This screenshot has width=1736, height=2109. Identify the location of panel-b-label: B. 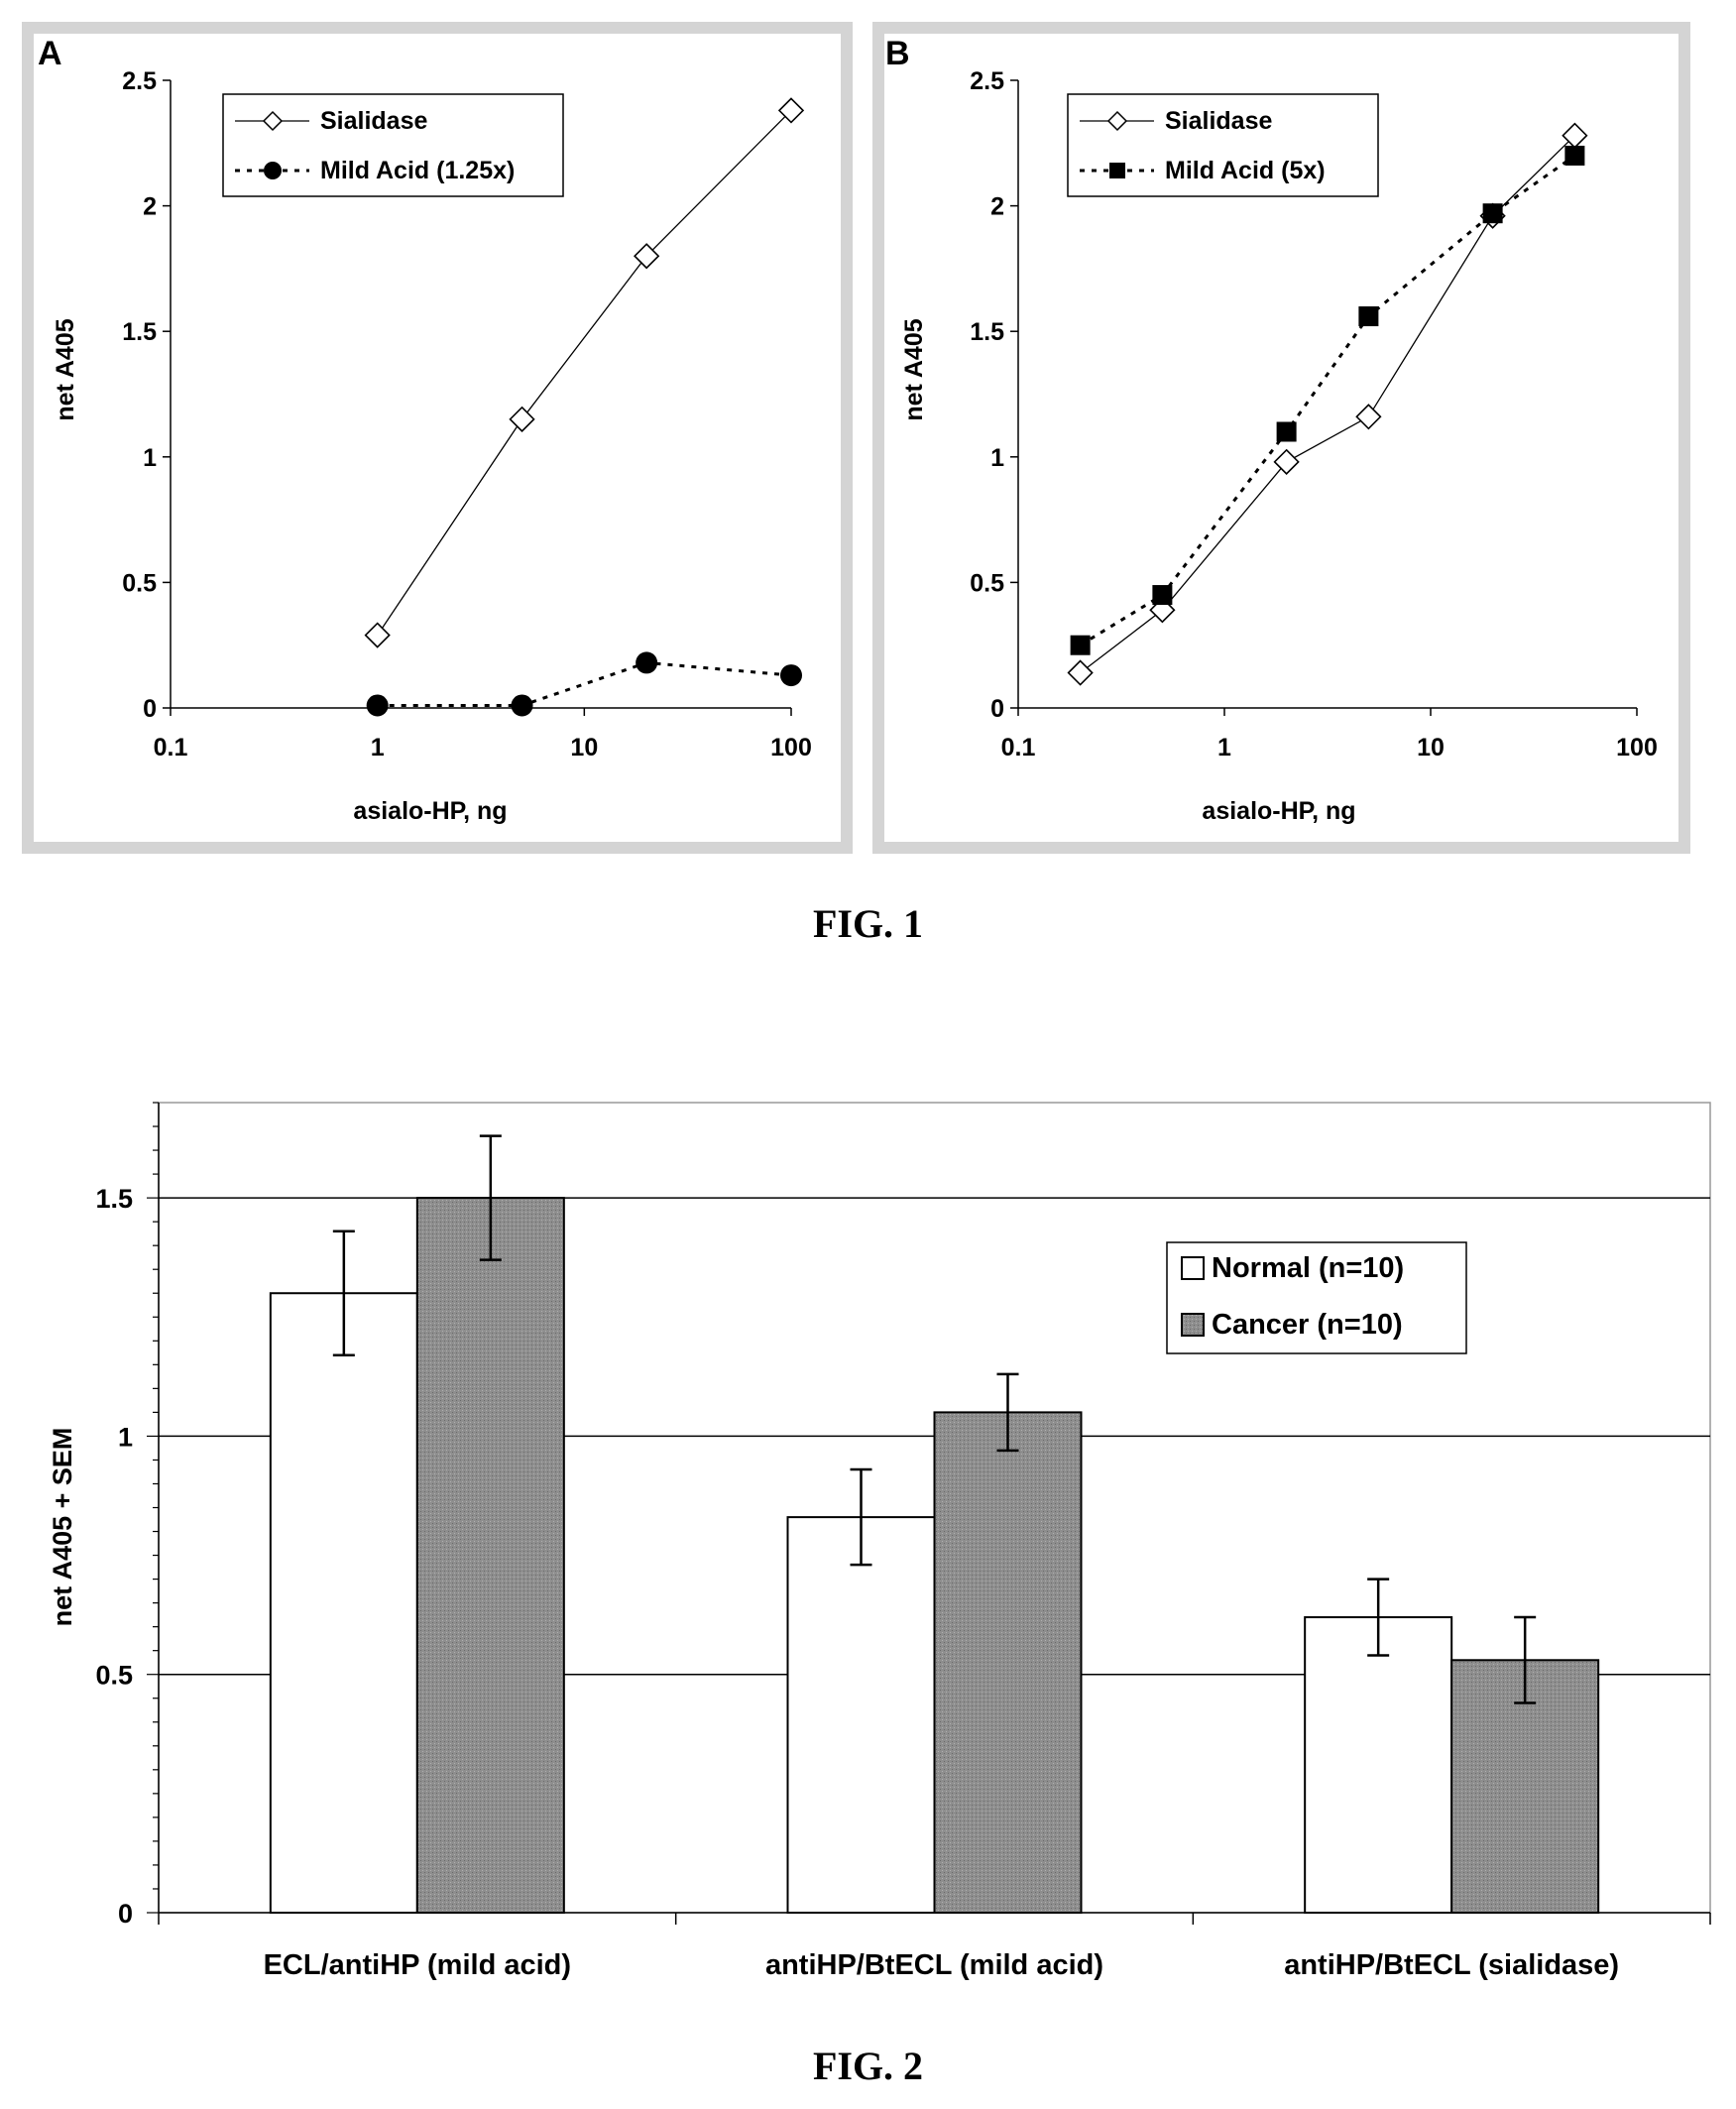
(897, 53).